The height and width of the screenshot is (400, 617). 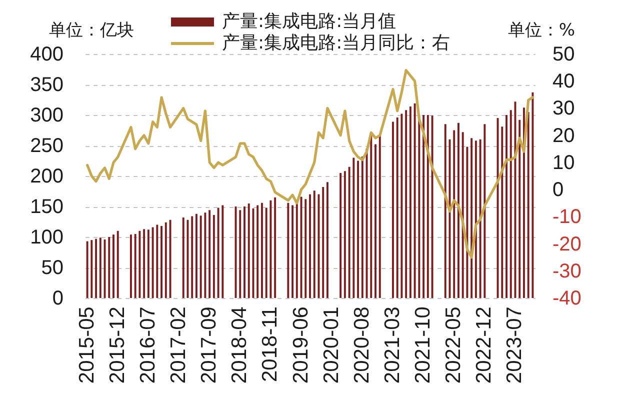 What do you see at coordinates (91, 30) in the screenshot?
I see `y-axis-title: 单位：亿块` at bounding box center [91, 30].